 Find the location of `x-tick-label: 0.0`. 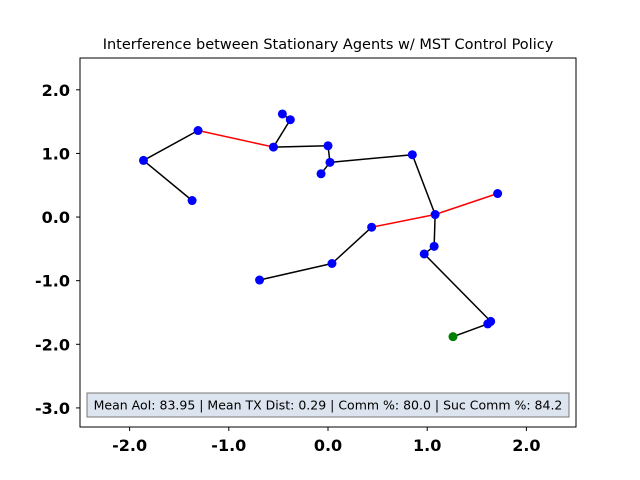

x-tick-label: 0.0 is located at coordinates (328, 445).